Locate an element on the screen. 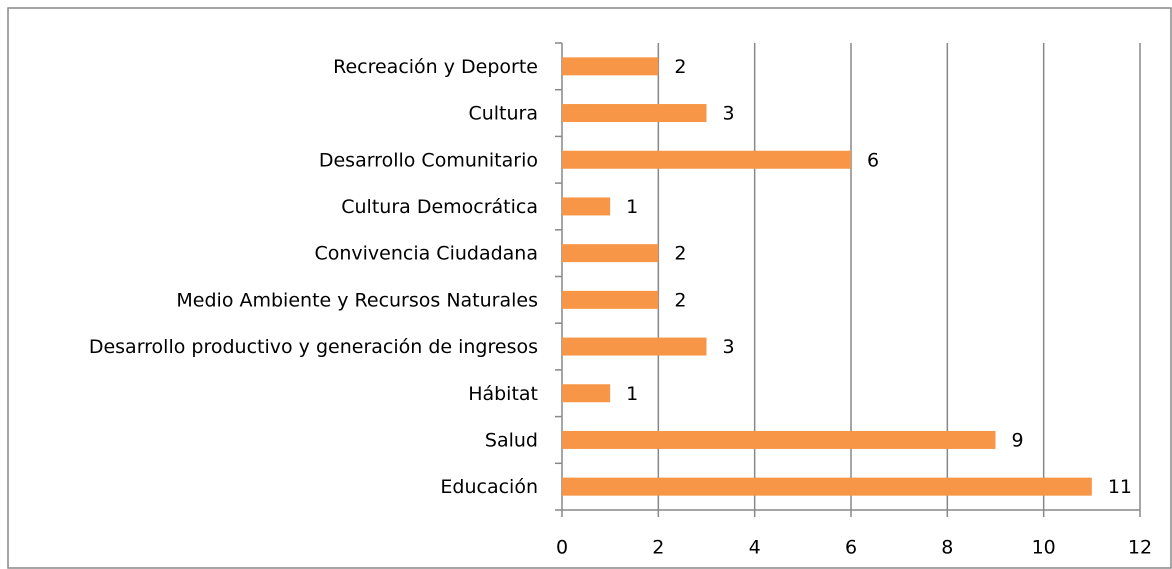  y-tick-label: Hábitat is located at coordinates (503, 394).